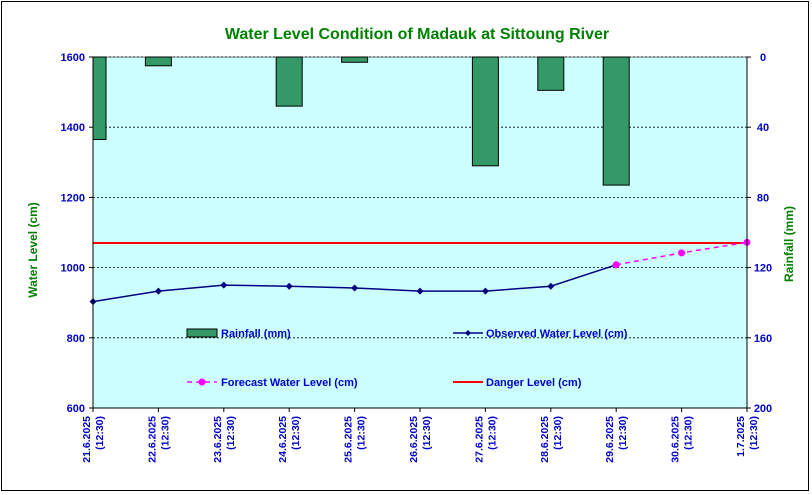 The height and width of the screenshot is (495, 812). What do you see at coordinates (676, 439) in the screenshot?
I see `x-tick-date: 30.6.2025` at bounding box center [676, 439].